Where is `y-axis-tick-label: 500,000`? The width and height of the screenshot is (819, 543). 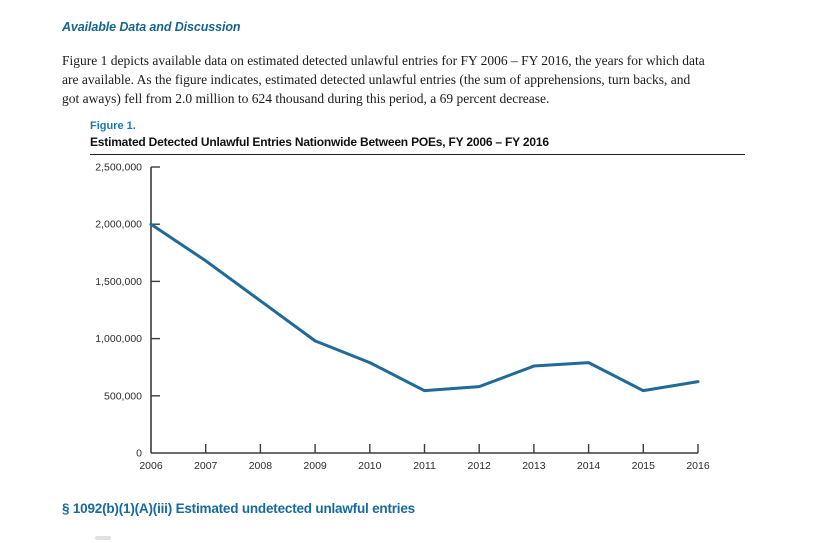 y-axis-tick-label: 500,000 is located at coordinates (123, 396).